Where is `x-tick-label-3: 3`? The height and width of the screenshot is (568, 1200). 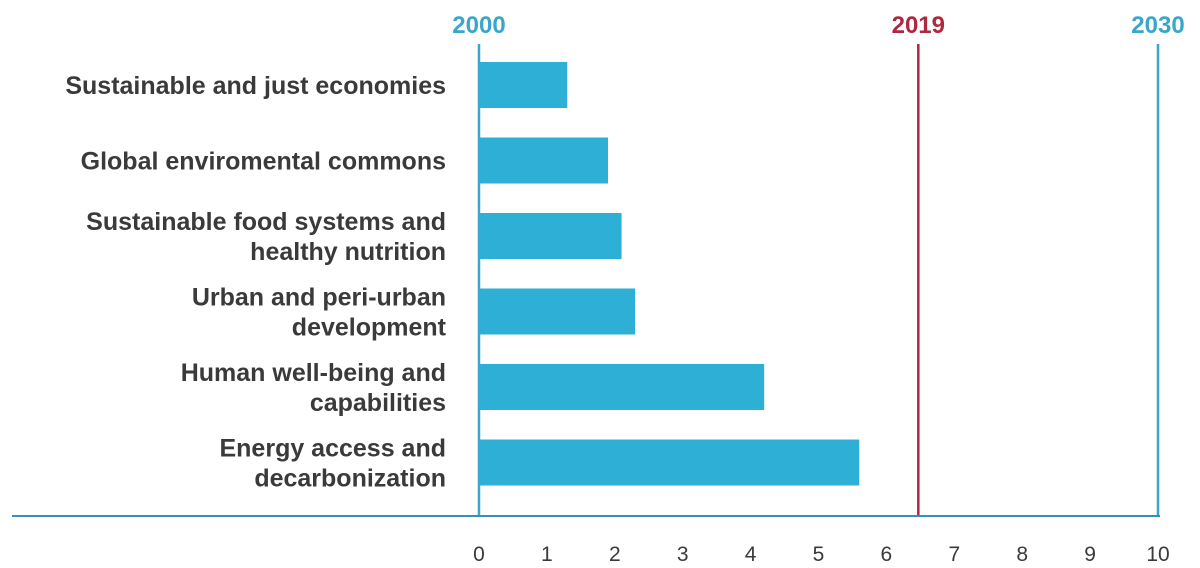 x-tick-label-3: 3 is located at coordinates (683, 554).